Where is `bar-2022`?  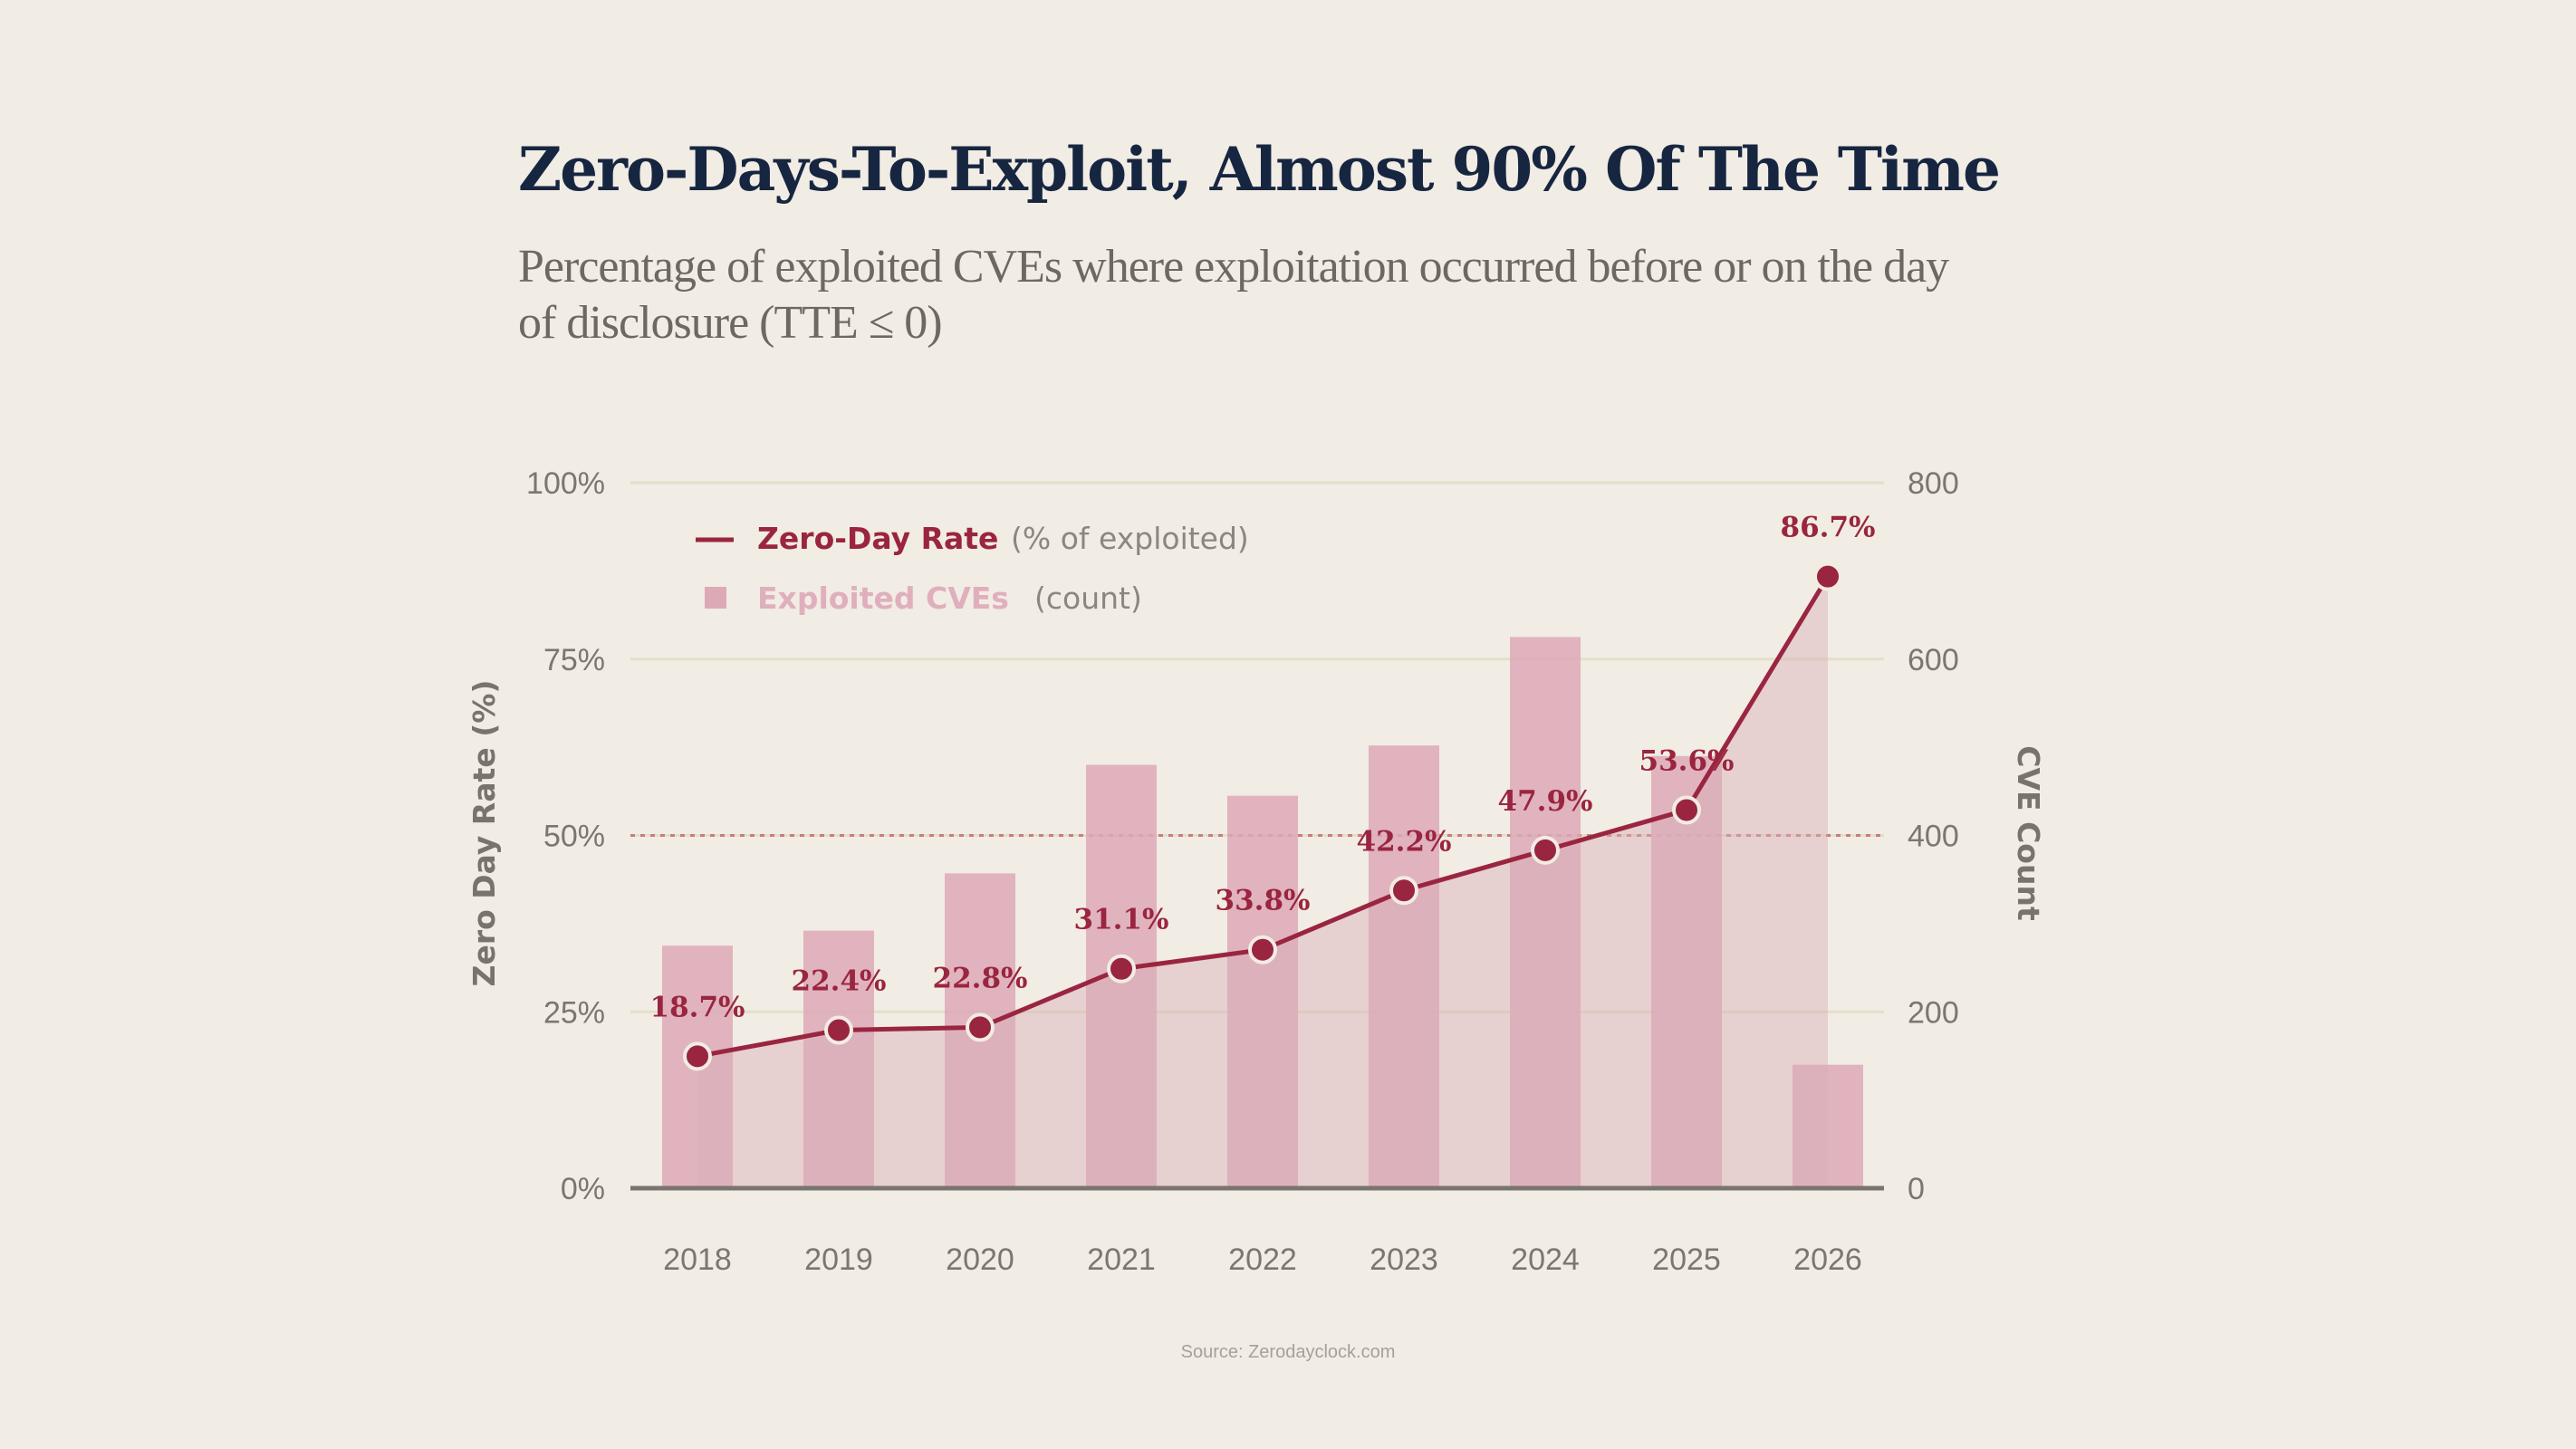
bar-2022 is located at coordinates (1262, 992).